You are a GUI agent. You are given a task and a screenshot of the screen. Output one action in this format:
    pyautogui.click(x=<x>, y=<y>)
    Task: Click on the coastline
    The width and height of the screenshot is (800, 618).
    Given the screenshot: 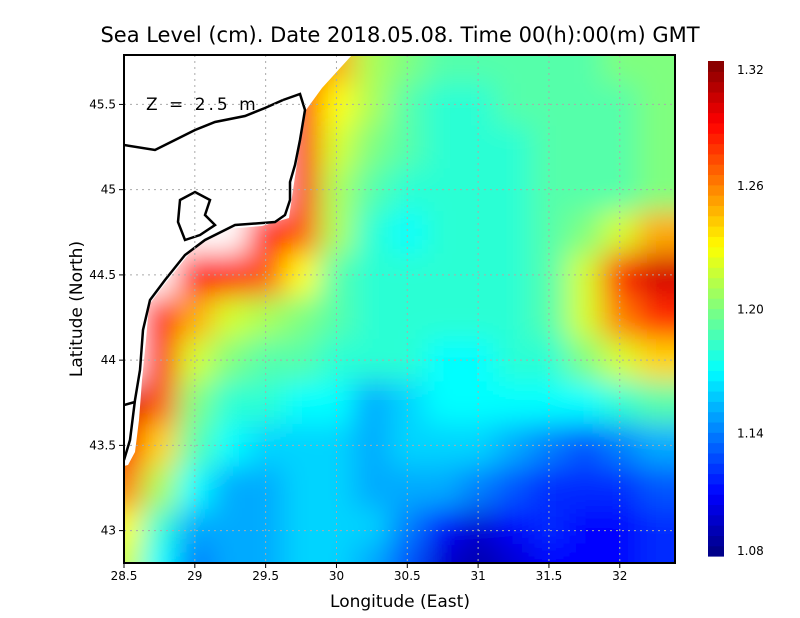 What is the action you would take?
    pyautogui.click(x=215, y=276)
    